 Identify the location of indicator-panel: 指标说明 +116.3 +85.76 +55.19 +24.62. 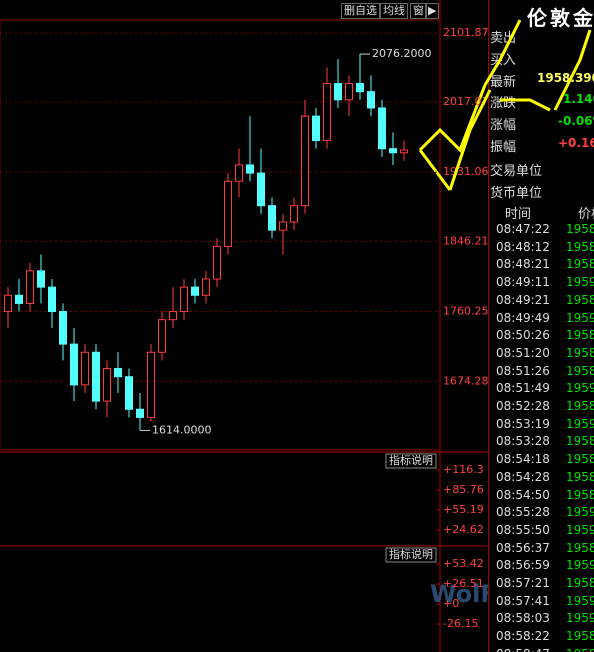
(434, 494).